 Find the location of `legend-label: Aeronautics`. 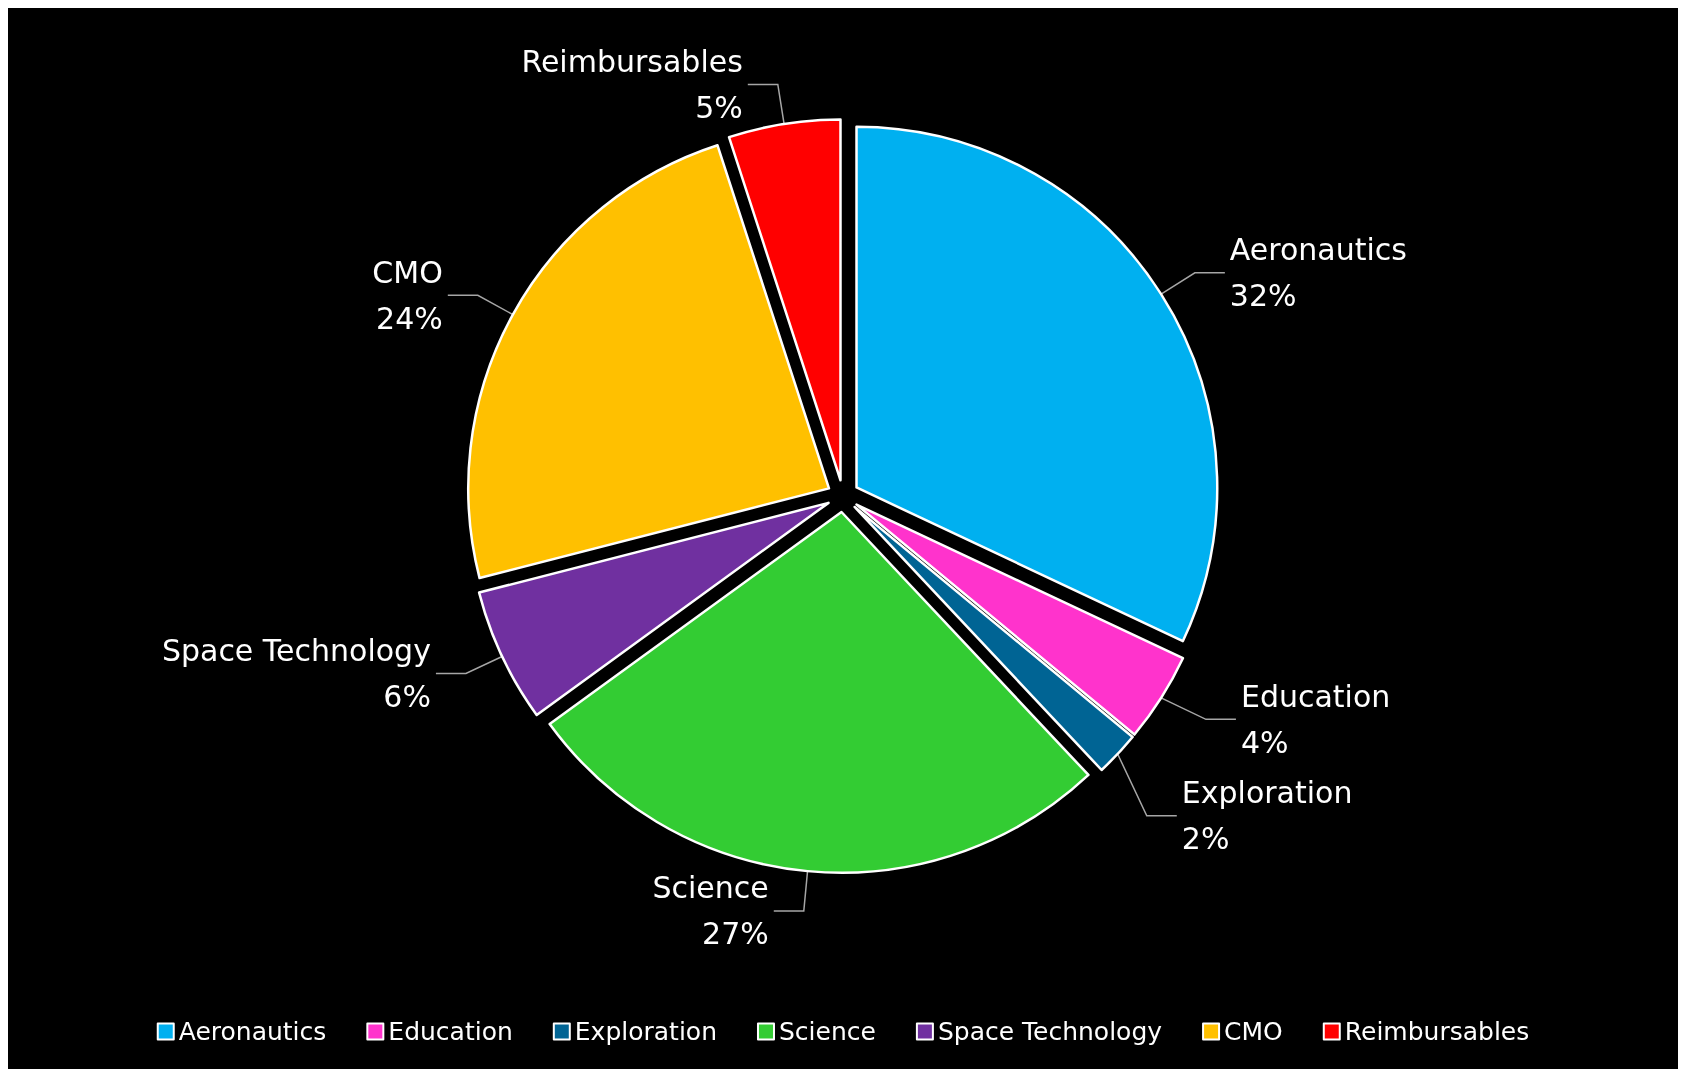

legend-label: Aeronautics is located at coordinates (252, 1031).